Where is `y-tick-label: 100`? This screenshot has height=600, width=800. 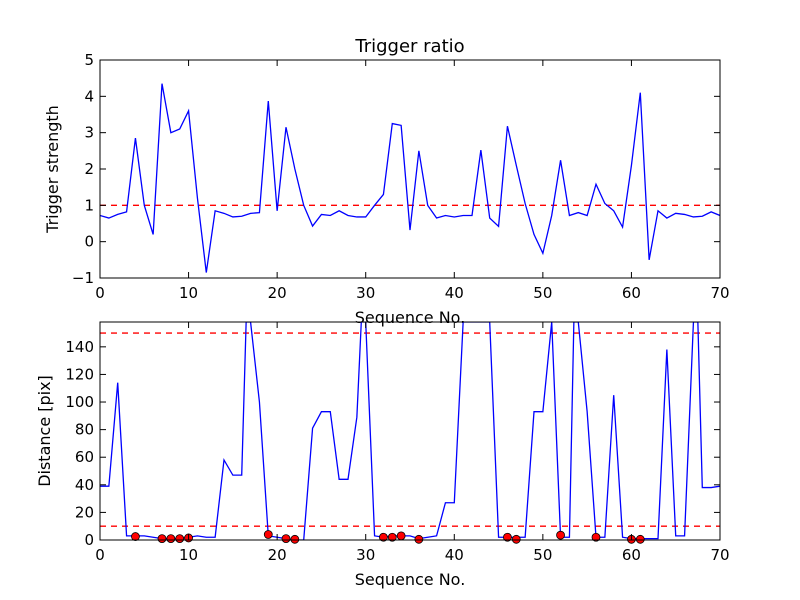
y-tick-label: 100 is located at coordinates (79, 402).